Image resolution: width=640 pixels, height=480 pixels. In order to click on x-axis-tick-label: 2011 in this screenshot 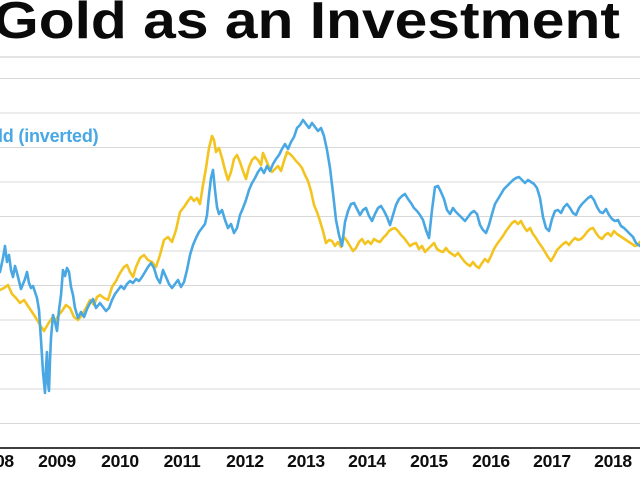, I will do `click(182, 461)`.